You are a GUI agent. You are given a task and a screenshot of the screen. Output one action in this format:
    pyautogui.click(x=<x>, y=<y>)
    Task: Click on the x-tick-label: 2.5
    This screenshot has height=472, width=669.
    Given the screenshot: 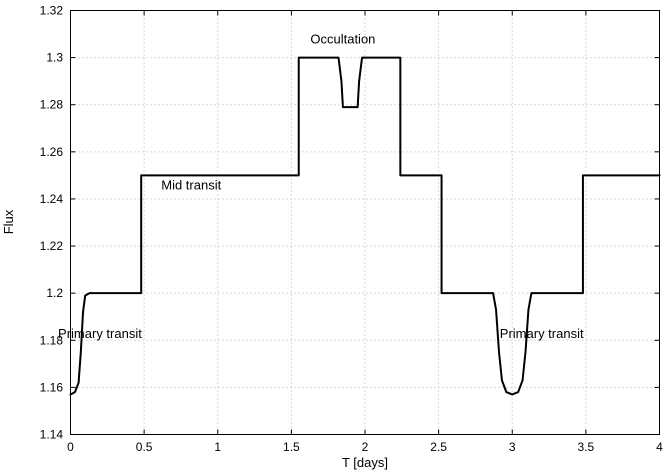 What is the action you would take?
    pyautogui.click(x=438, y=447)
    